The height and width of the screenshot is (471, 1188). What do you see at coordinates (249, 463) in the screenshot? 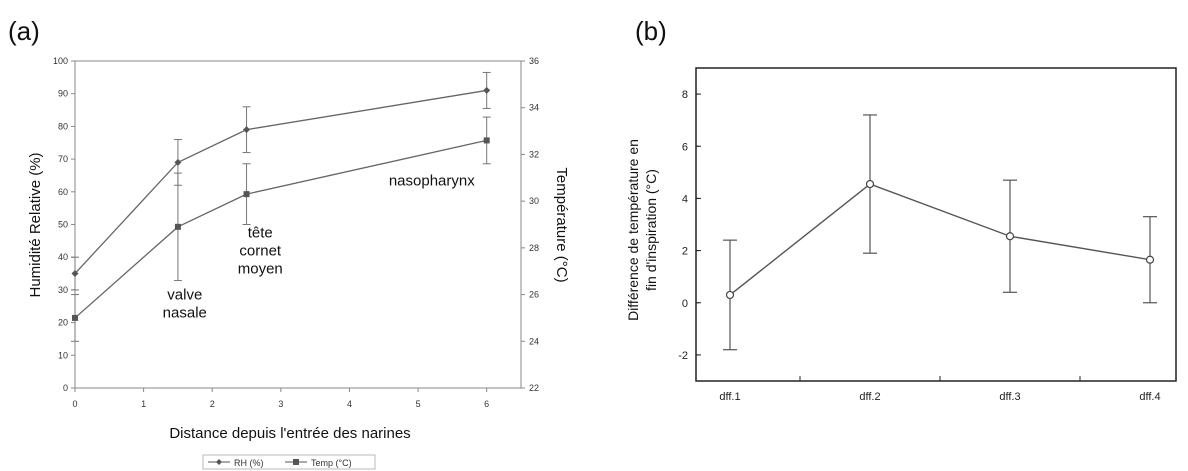
I see `legend-rh-label: RH (%)` at bounding box center [249, 463].